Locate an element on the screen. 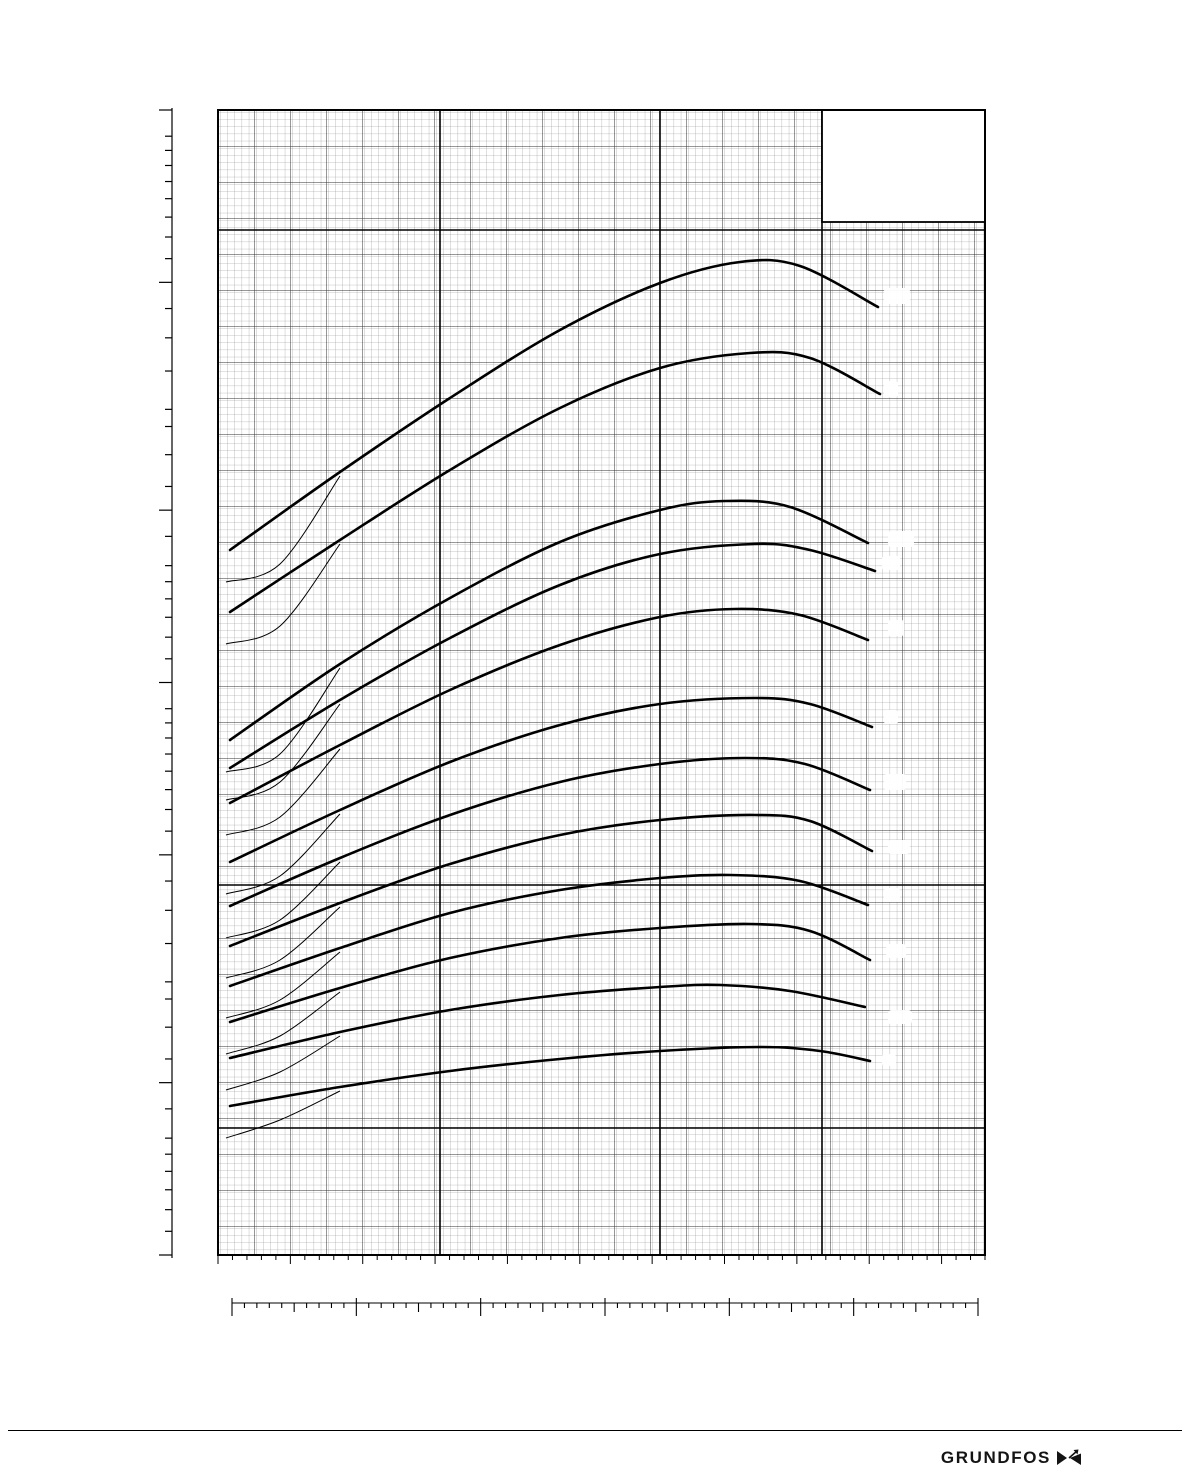 Image resolution: width=1190 pixels, height=1480 pixels. curve-11-thin is located at coordinates (283, 1063).